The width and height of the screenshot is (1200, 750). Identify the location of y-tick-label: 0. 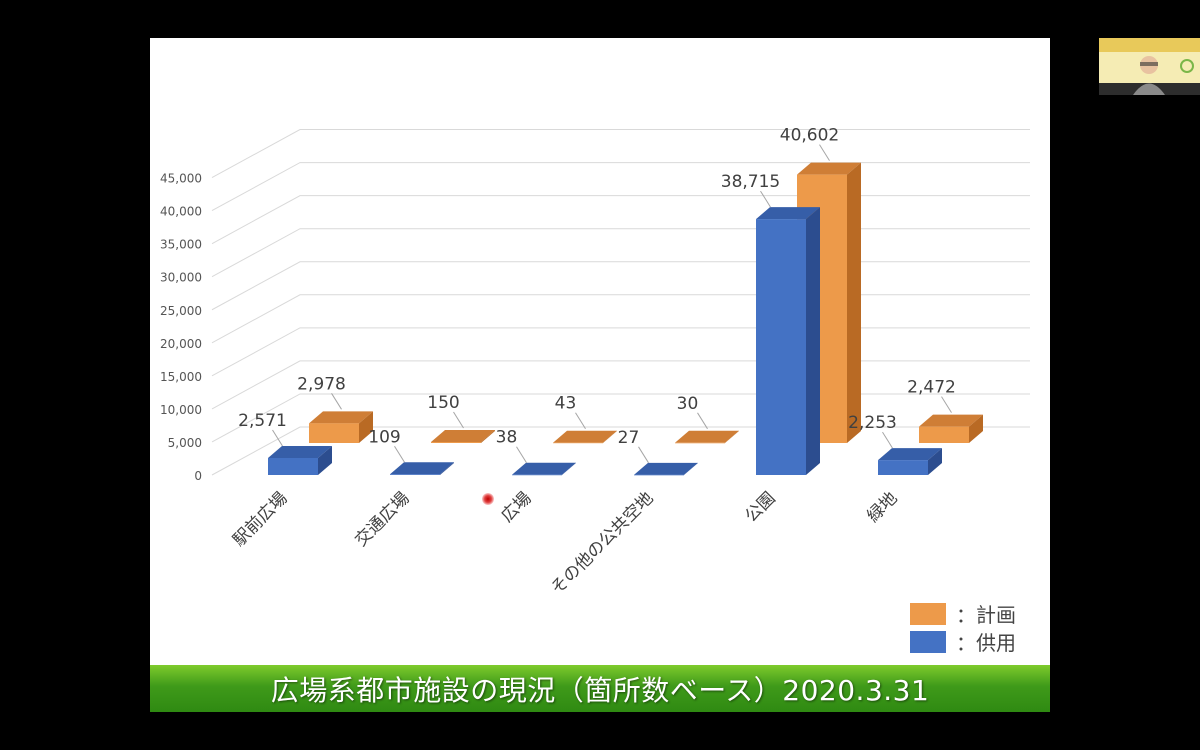
(198, 476).